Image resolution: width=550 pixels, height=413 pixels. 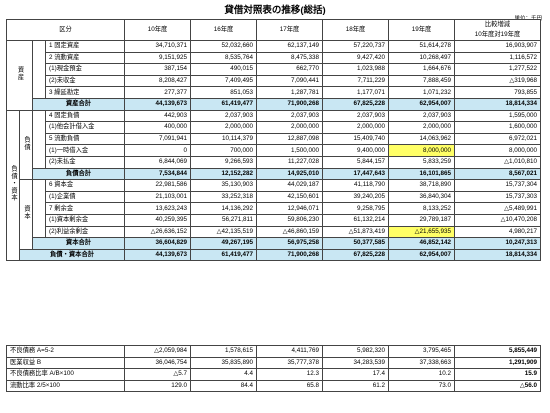 I want to click on category-assets: 資産, so click(x=19, y=75).